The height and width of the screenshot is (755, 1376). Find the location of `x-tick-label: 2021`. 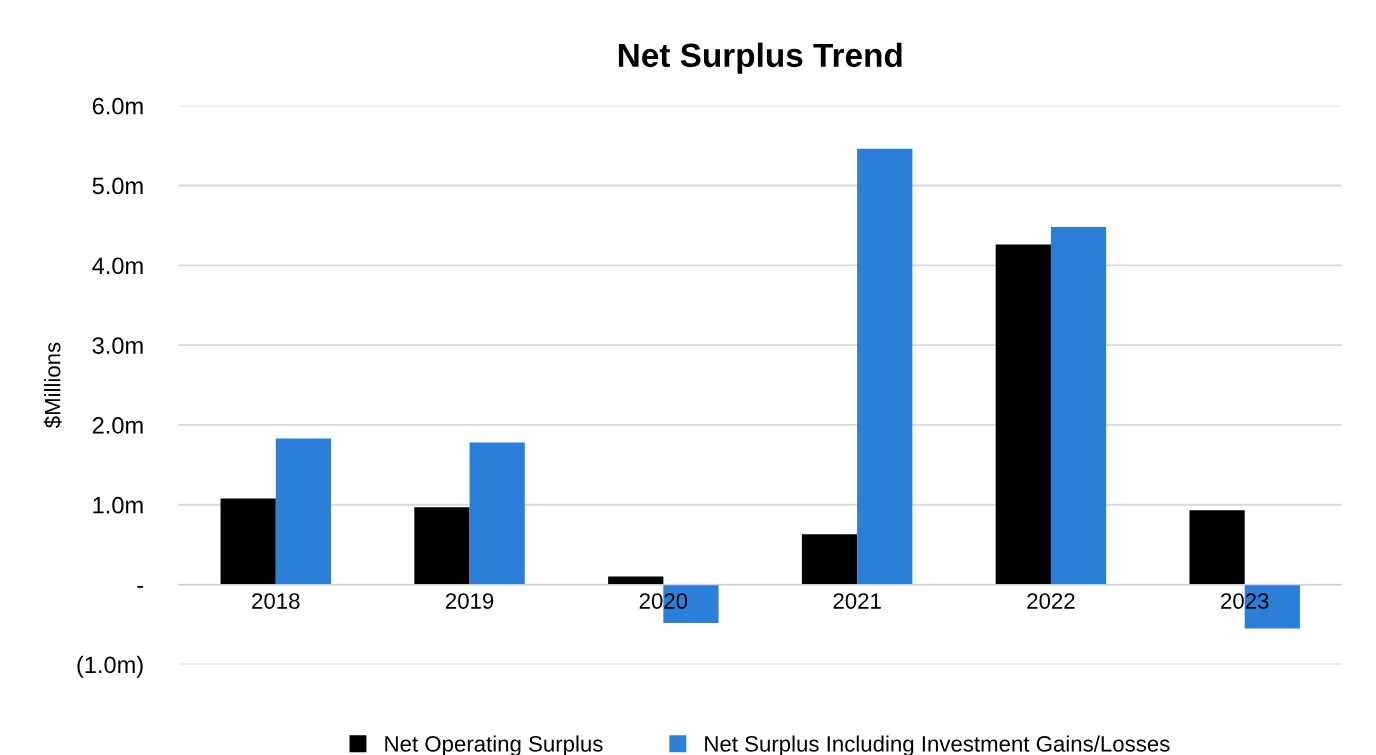

x-tick-label: 2021 is located at coordinates (857, 601).